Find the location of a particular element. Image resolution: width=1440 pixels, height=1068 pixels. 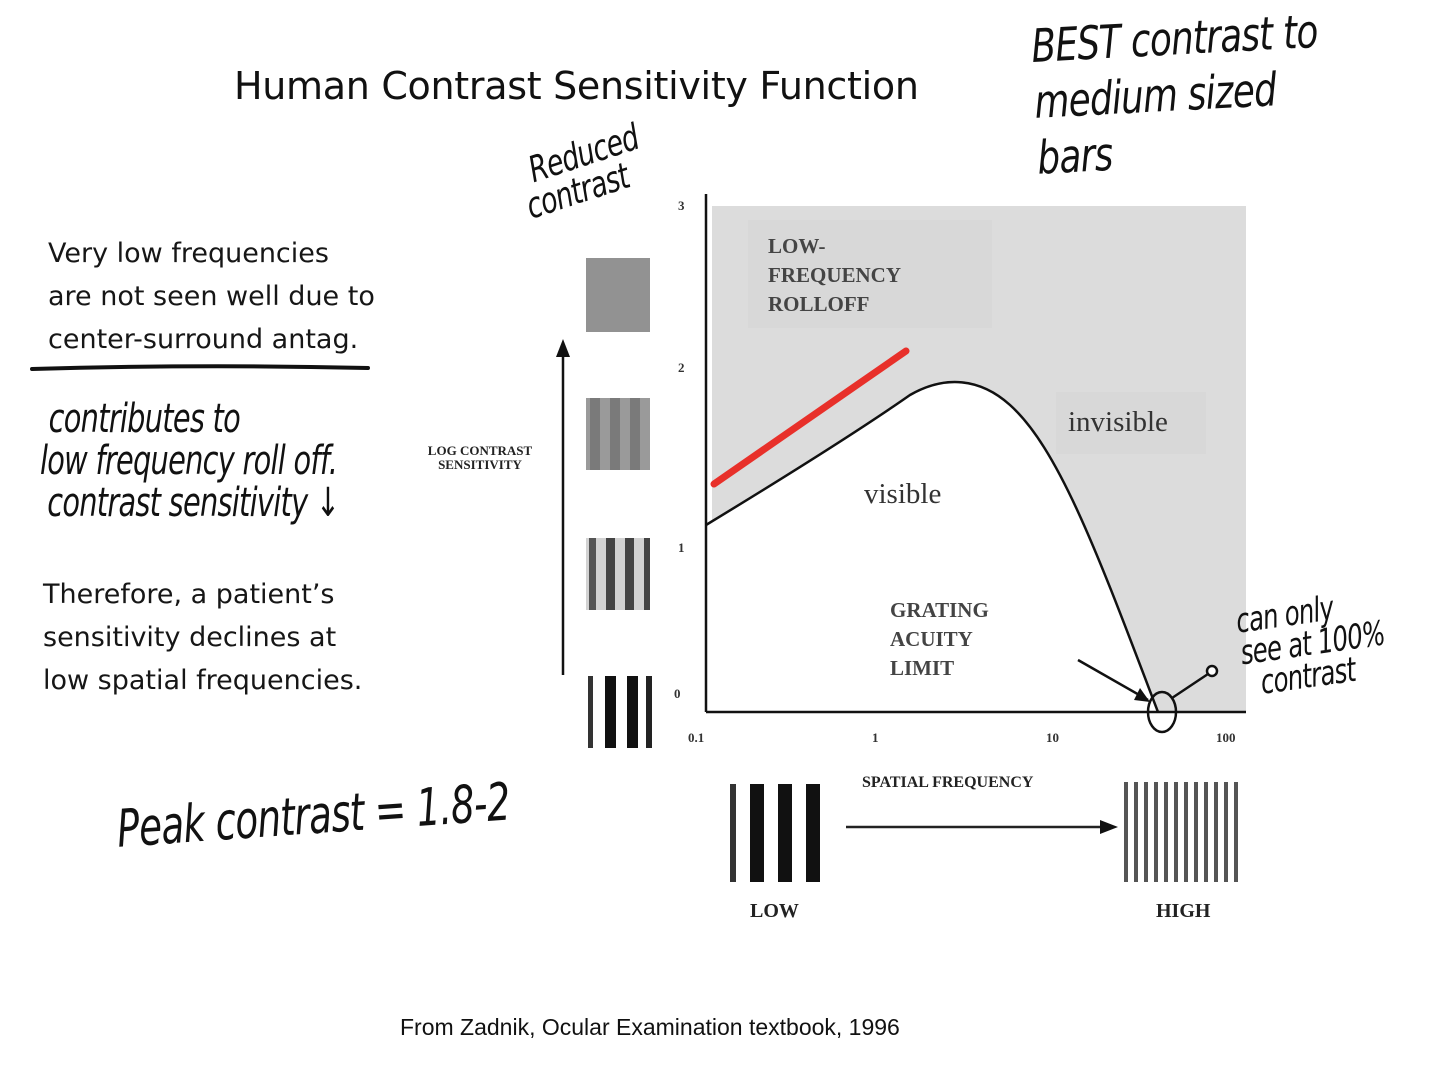

y-axis-label: LOG CONTRAST SENSITIVITY is located at coordinates (480, 457).